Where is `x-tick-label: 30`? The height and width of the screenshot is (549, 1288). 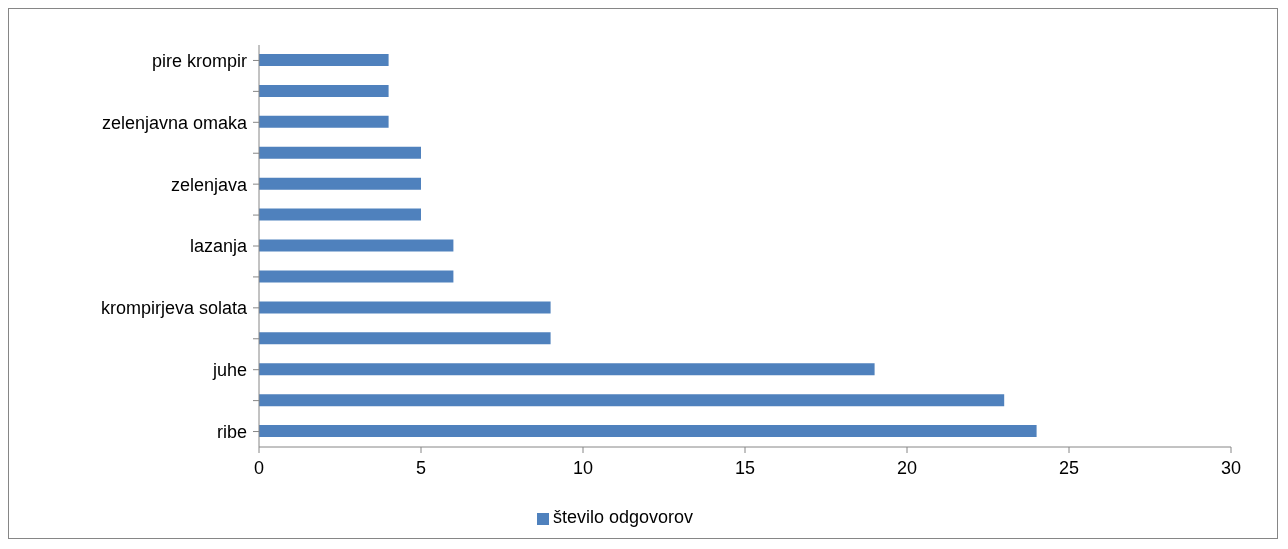
x-tick-label: 30 is located at coordinates (1231, 467).